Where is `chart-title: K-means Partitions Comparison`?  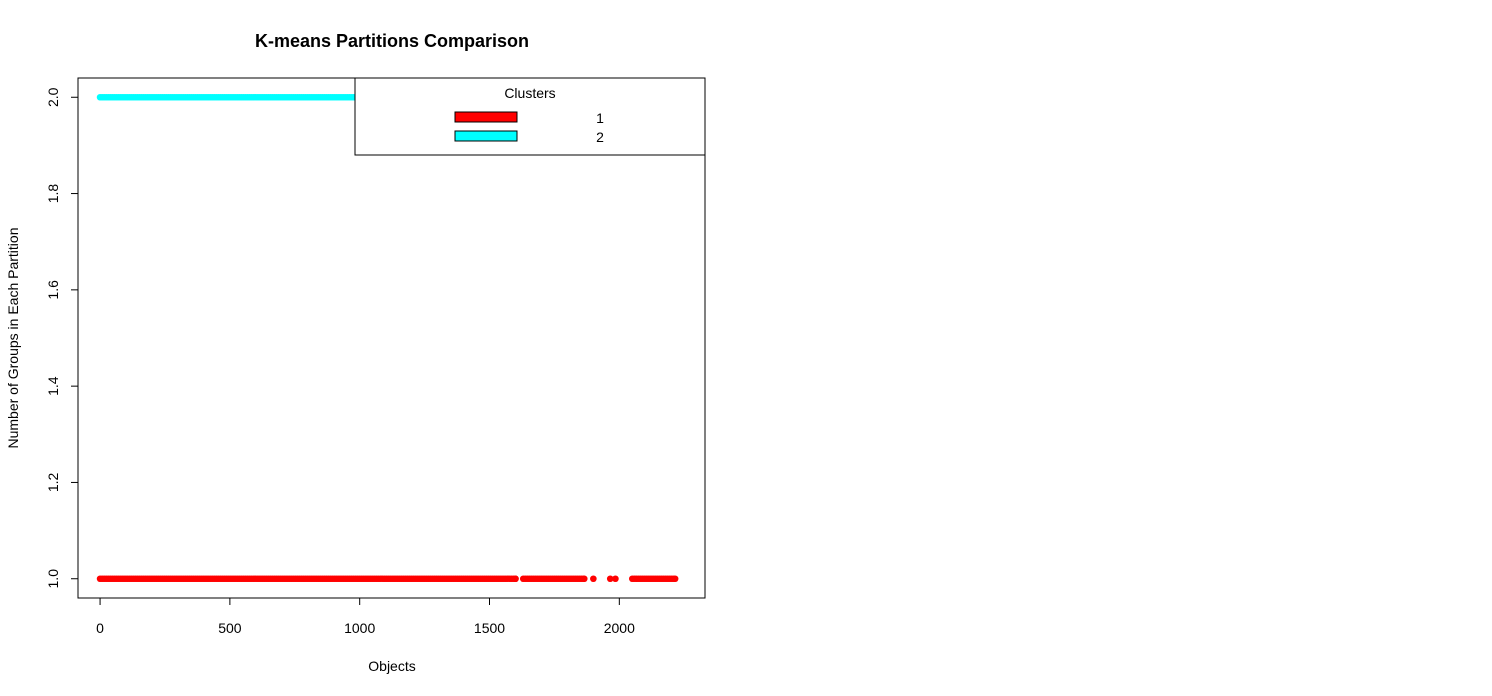
chart-title: K-means Partitions Comparison is located at coordinates (392, 41).